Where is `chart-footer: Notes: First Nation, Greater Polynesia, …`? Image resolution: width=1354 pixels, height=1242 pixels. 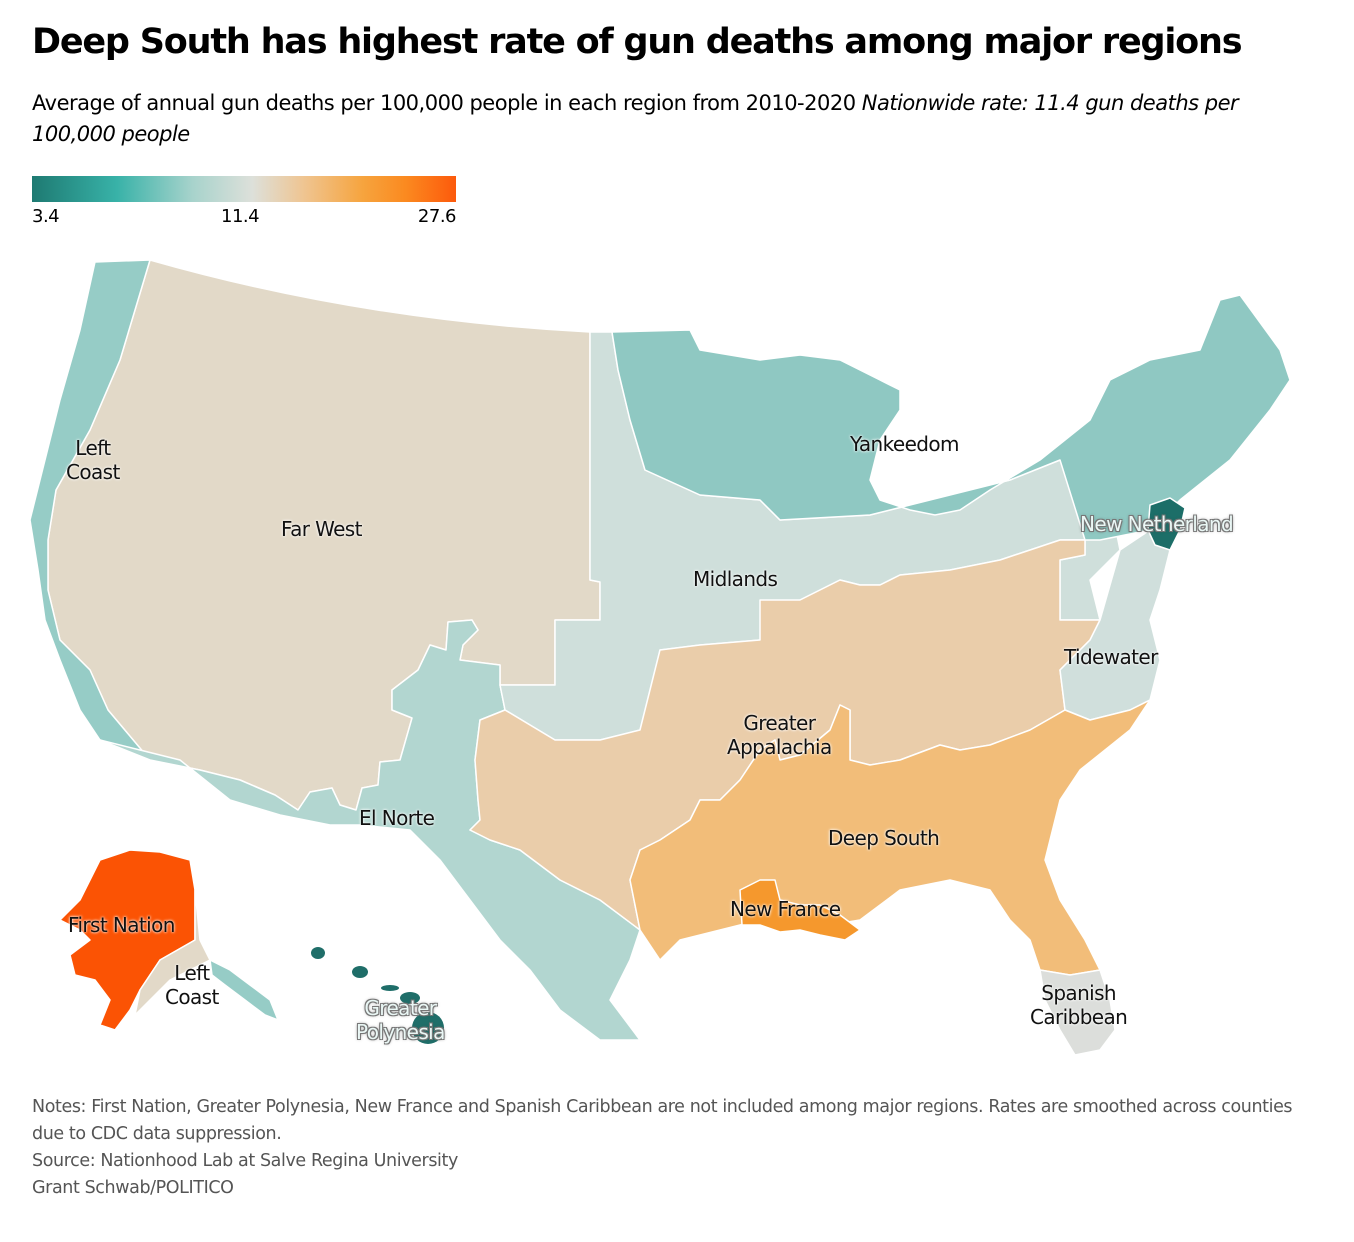 chart-footer: Notes: First Nation, Greater Polynesia, … is located at coordinates (677, 1148).